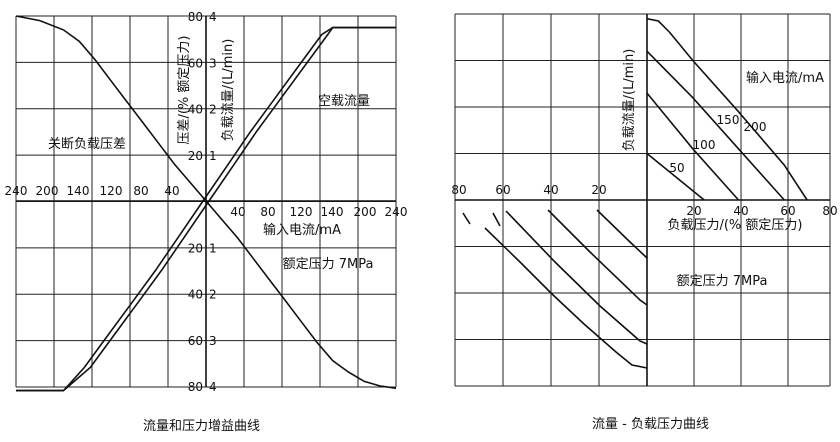  Describe the element at coordinates (734, 225) in the screenshot. I see `x-axis-title: 负载压力/(% 额定压力)` at that location.